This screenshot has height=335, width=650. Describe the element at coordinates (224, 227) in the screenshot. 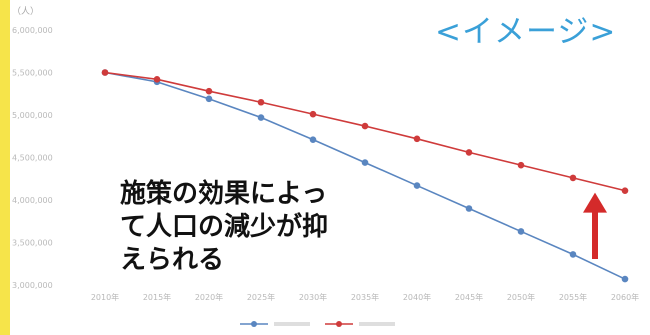

I see `annotation-line-2: て人口の減少が抑` at that location.